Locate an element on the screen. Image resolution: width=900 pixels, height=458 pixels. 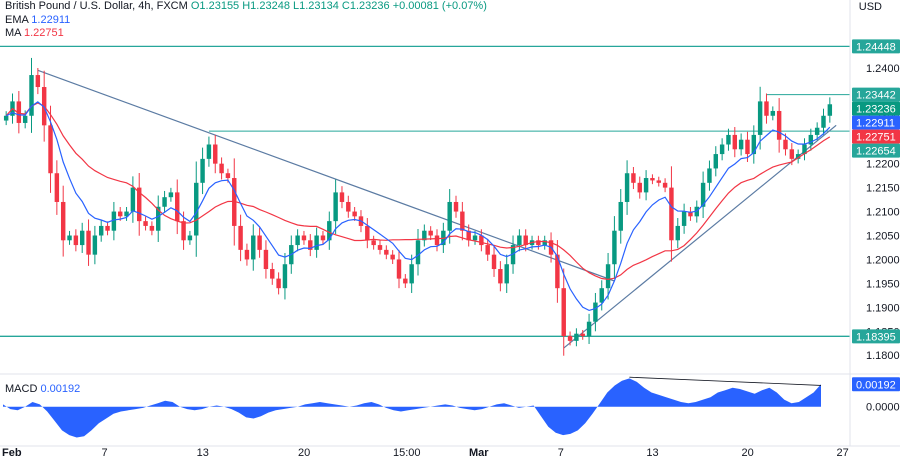
y-tick-label: 1.20000 is located at coordinates (883, 260).